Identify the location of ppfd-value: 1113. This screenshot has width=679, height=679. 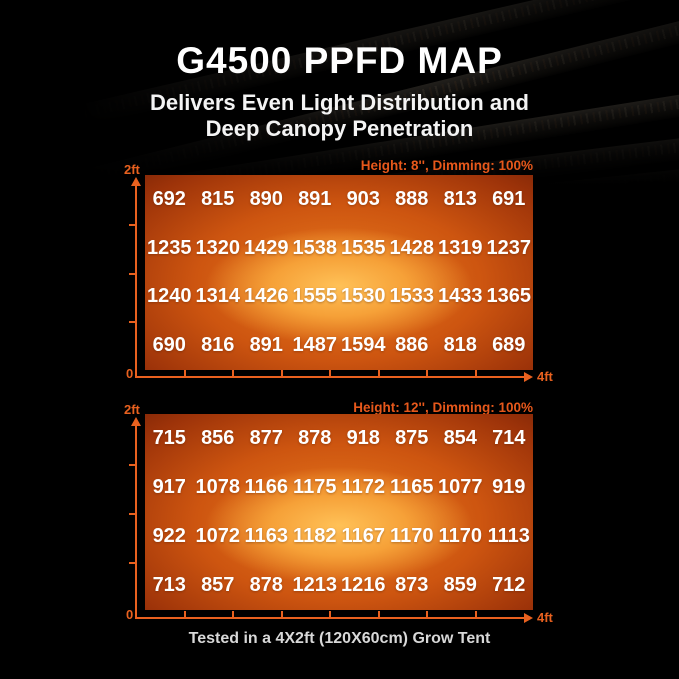
(508, 536).